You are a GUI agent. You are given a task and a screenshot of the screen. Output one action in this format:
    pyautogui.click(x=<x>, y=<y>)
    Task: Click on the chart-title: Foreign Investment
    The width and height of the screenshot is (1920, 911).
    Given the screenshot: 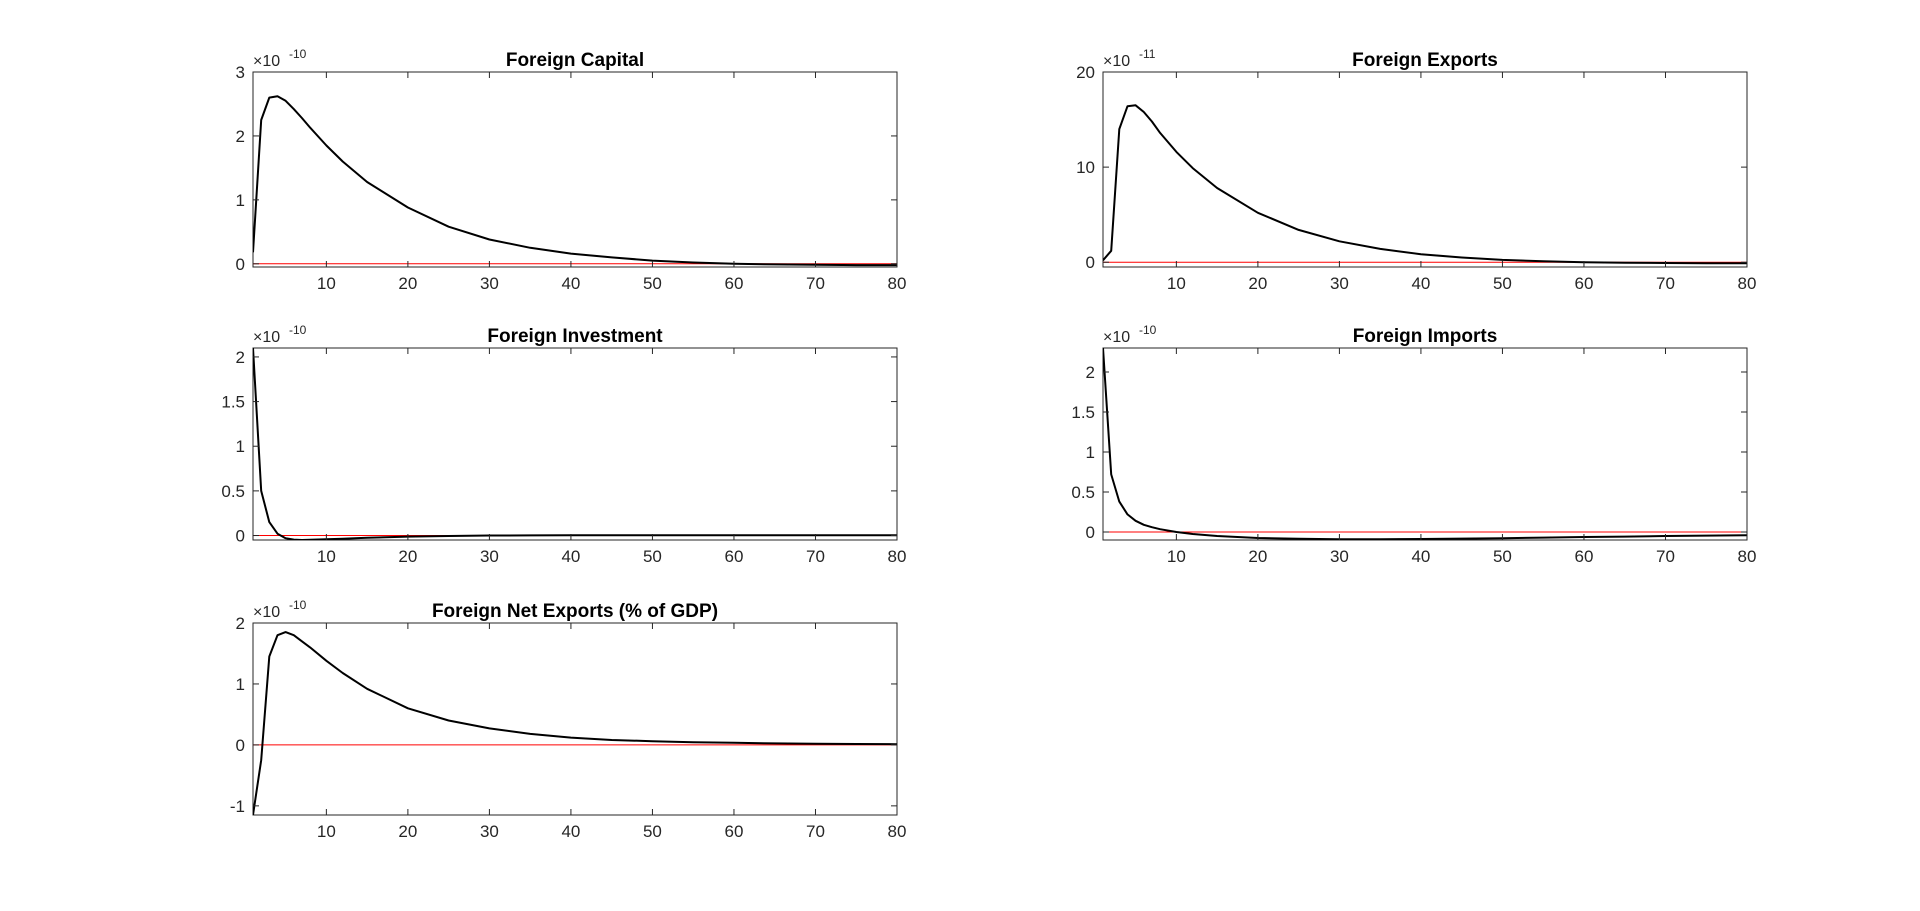 What is the action you would take?
    pyautogui.click(x=575, y=336)
    